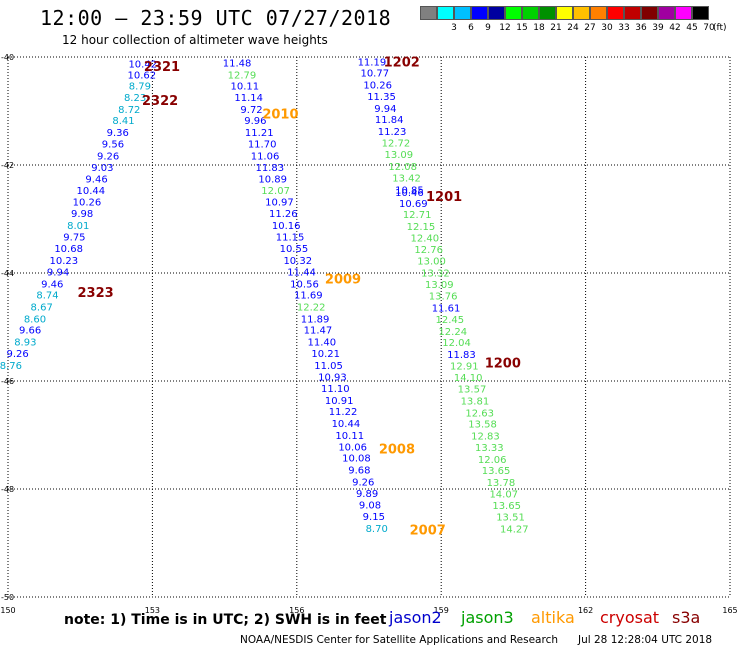 The width and height of the screenshot is (740, 650). Describe the element at coordinates (402, 62) in the screenshot. I see `pass-label: 1202` at that location.